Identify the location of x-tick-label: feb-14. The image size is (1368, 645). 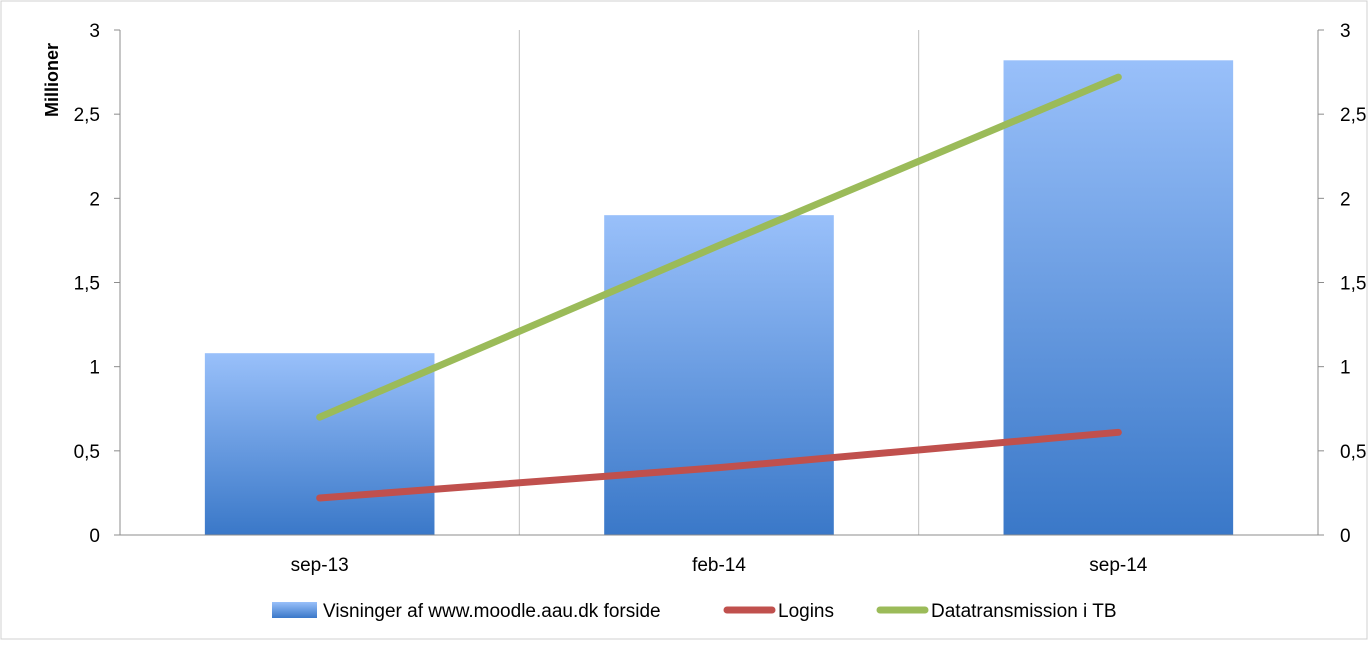
(719, 565).